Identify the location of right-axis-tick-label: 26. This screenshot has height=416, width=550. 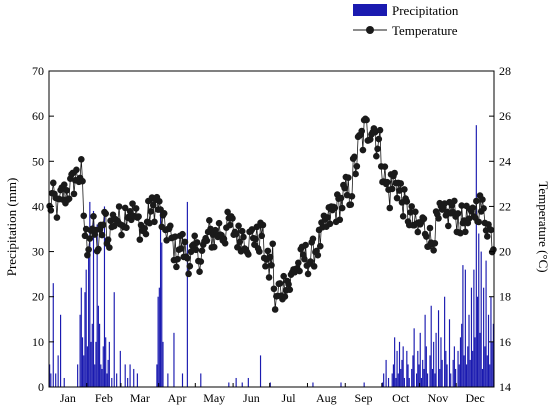
(505, 116).